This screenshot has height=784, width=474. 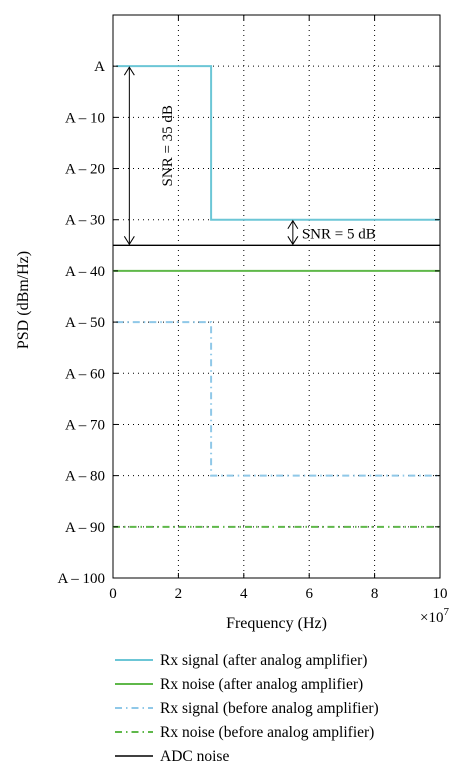 What do you see at coordinates (293, 241) in the screenshot?
I see `snr5-arrow-head-bottom` at bounding box center [293, 241].